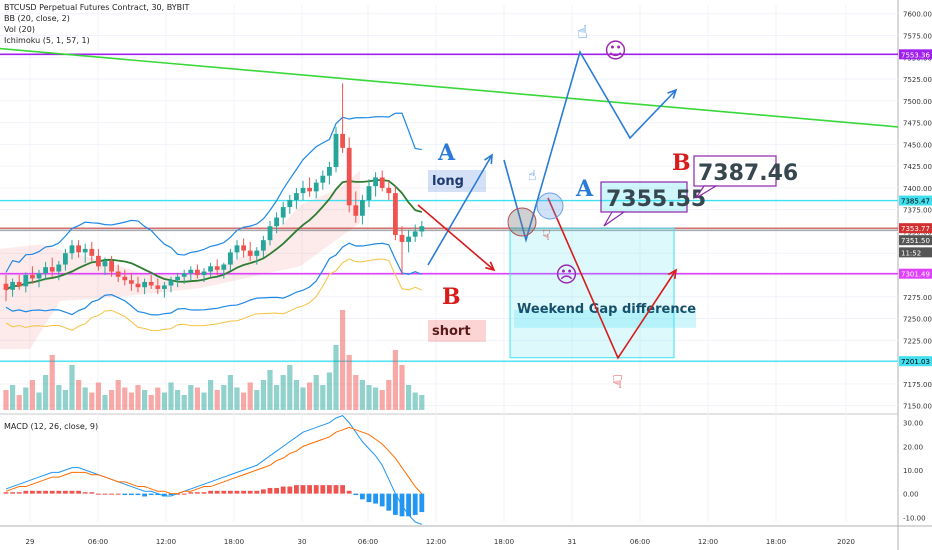  Describe the element at coordinates (98, 542) in the screenshot. I see `time-tick-label: 06:00` at that location.